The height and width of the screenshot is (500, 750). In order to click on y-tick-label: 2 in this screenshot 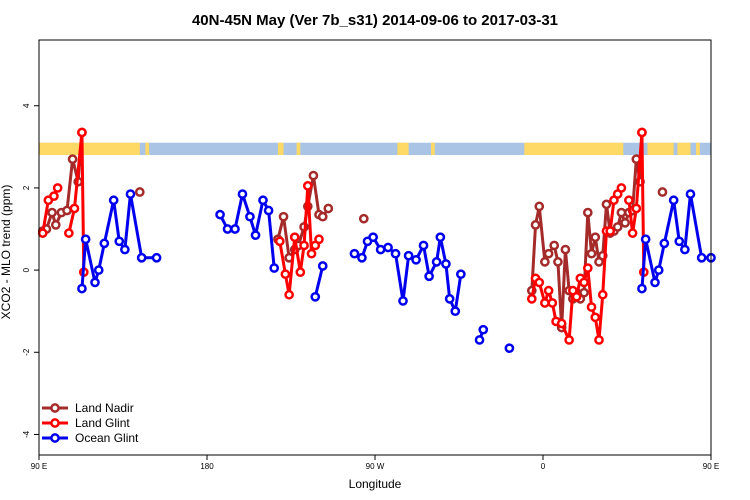, I will do `click(26, 187)`.